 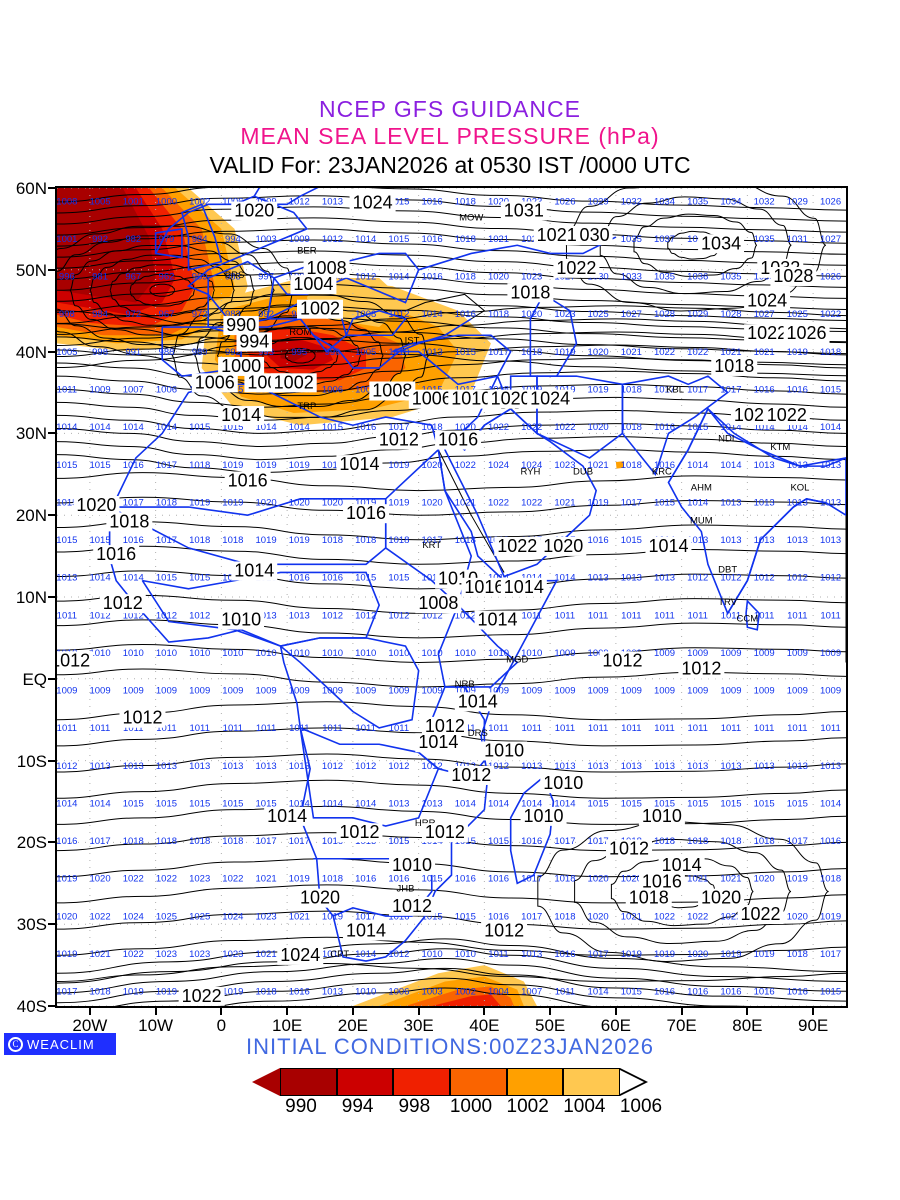 What do you see at coordinates (414, 1106) in the screenshot?
I see `colorbar-label: 998` at bounding box center [414, 1106].